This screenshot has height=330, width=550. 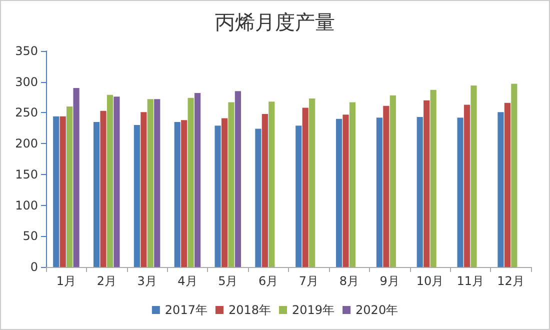 What do you see at coordinates (106, 281) in the screenshot?
I see `x-tick-label: 2月` at bounding box center [106, 281].